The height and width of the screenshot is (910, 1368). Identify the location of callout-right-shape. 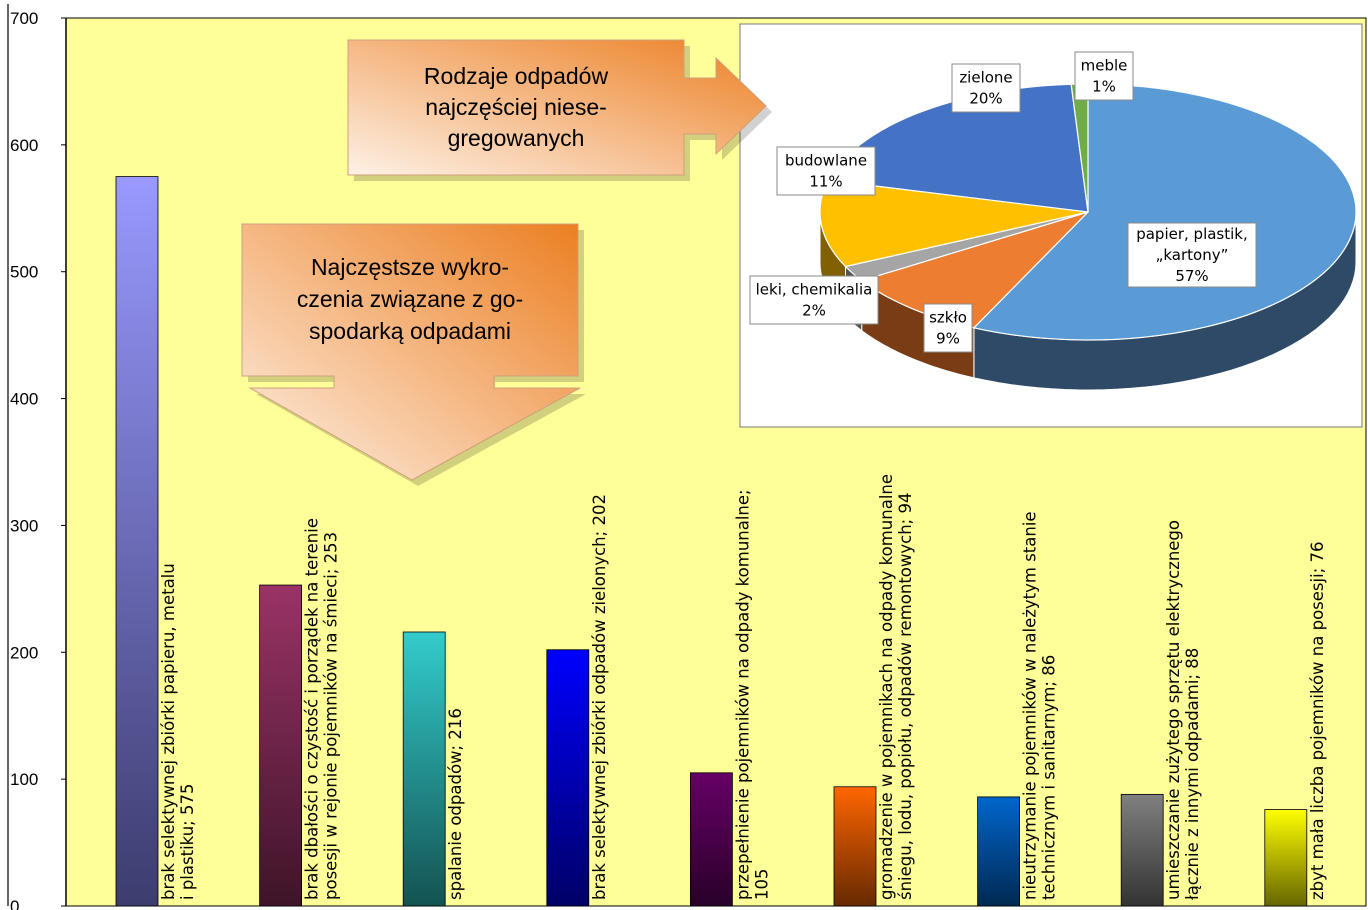
(557, 107).